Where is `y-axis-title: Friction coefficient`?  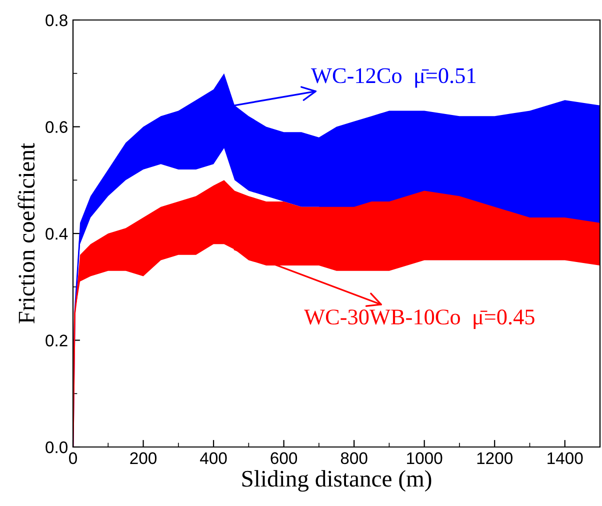
y-axis-title: Friction coefficient is located at coordinates (26, 233).